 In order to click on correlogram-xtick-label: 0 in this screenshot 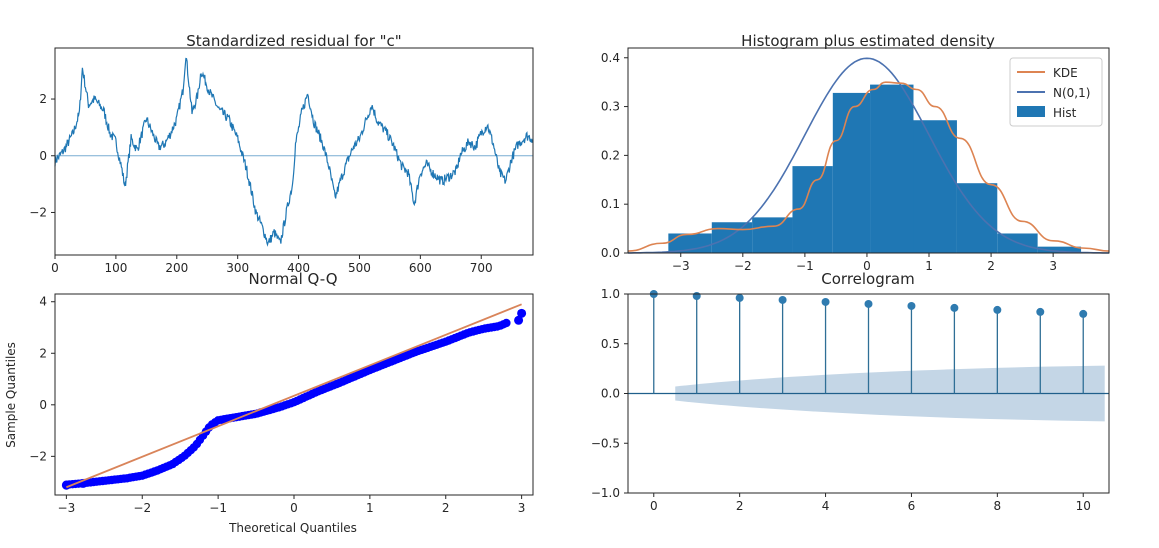, I will do `click(654, 506)`.